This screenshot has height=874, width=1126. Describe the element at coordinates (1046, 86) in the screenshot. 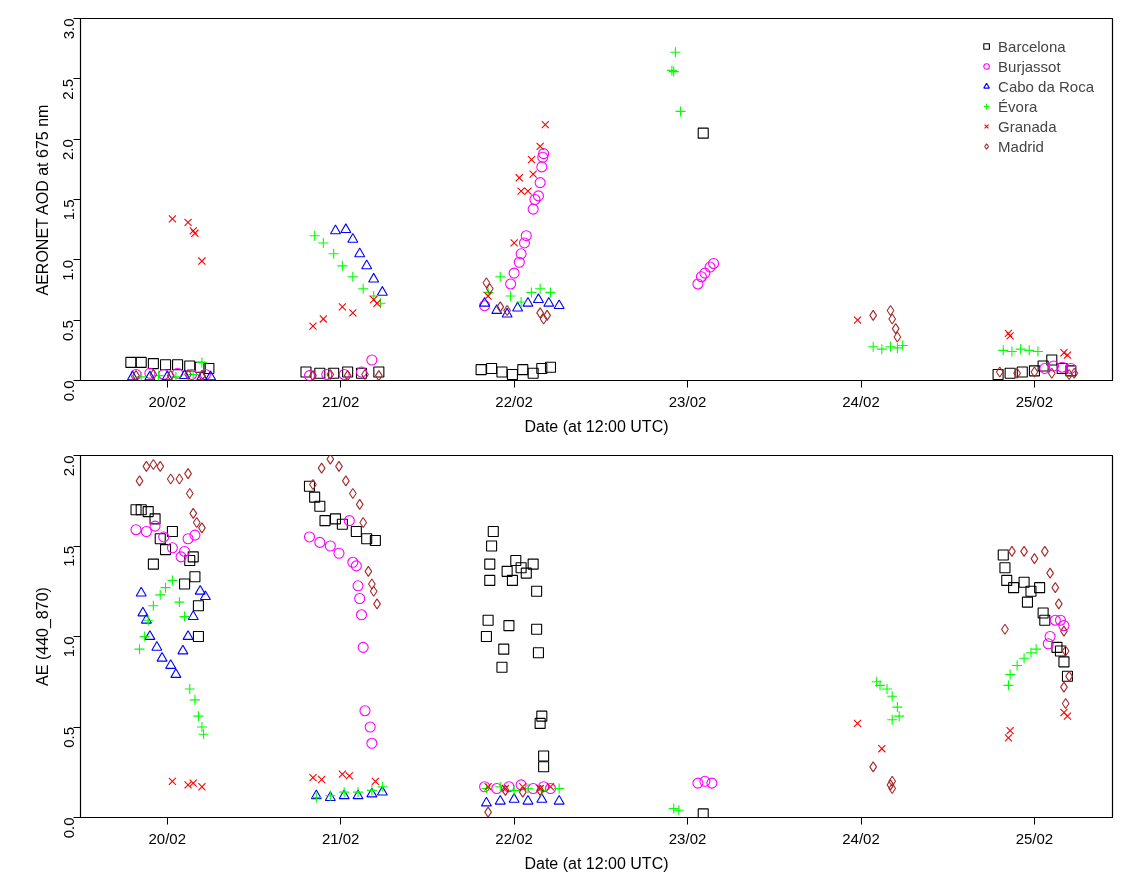

I see `legend-label: Cabo da Roca` at that location.